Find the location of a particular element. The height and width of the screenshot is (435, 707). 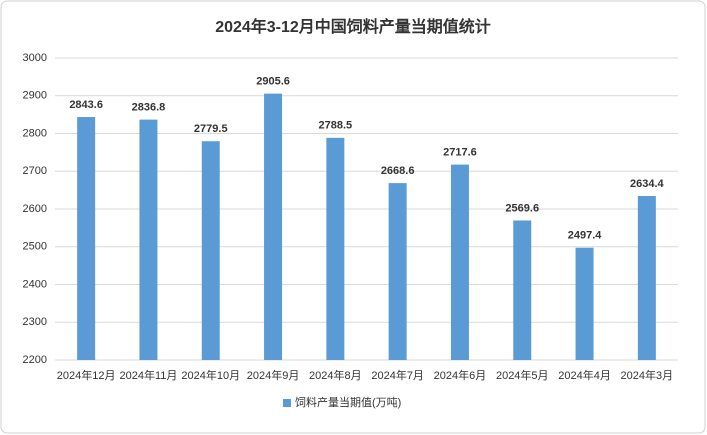

y-tick-label: 2500 is located at coordinates (35, 247).